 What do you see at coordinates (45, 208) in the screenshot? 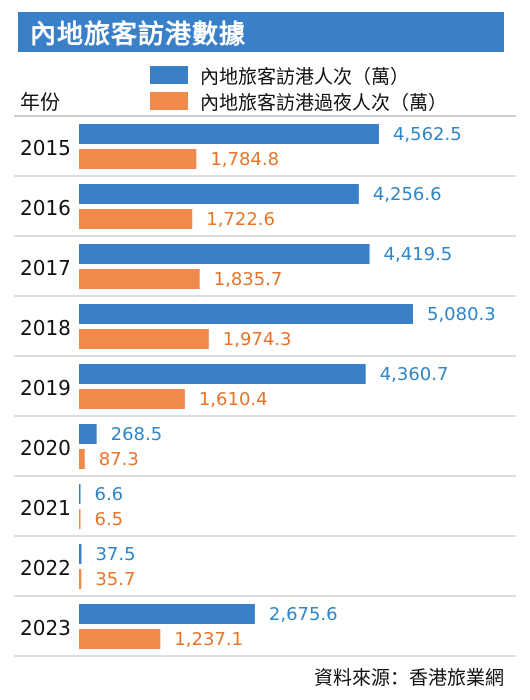
I see `year-label: 2016` at bounding box center [45, 208].